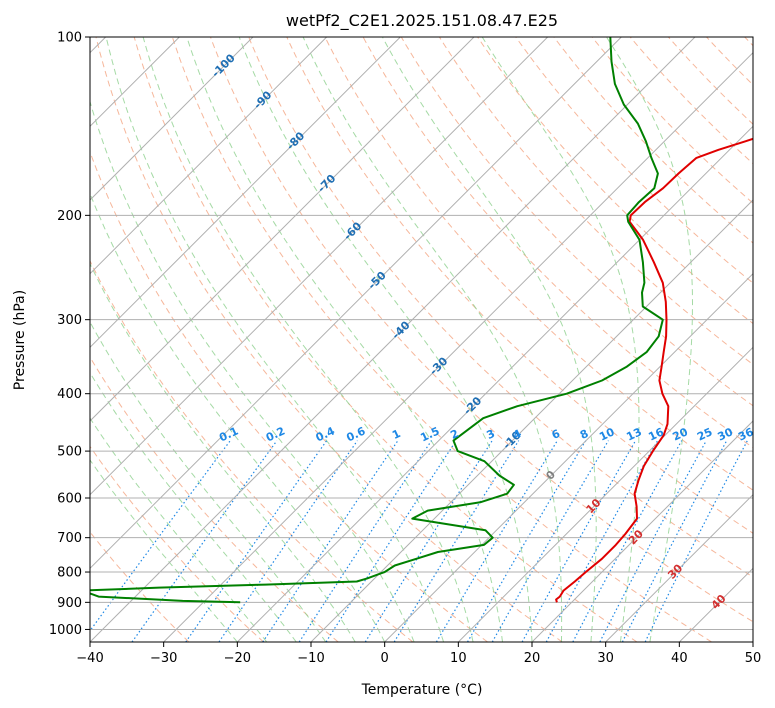  Describe the element at coordinates (491, 434) in the screenshot. I see `mixing-ratio-label: 3` at that location.